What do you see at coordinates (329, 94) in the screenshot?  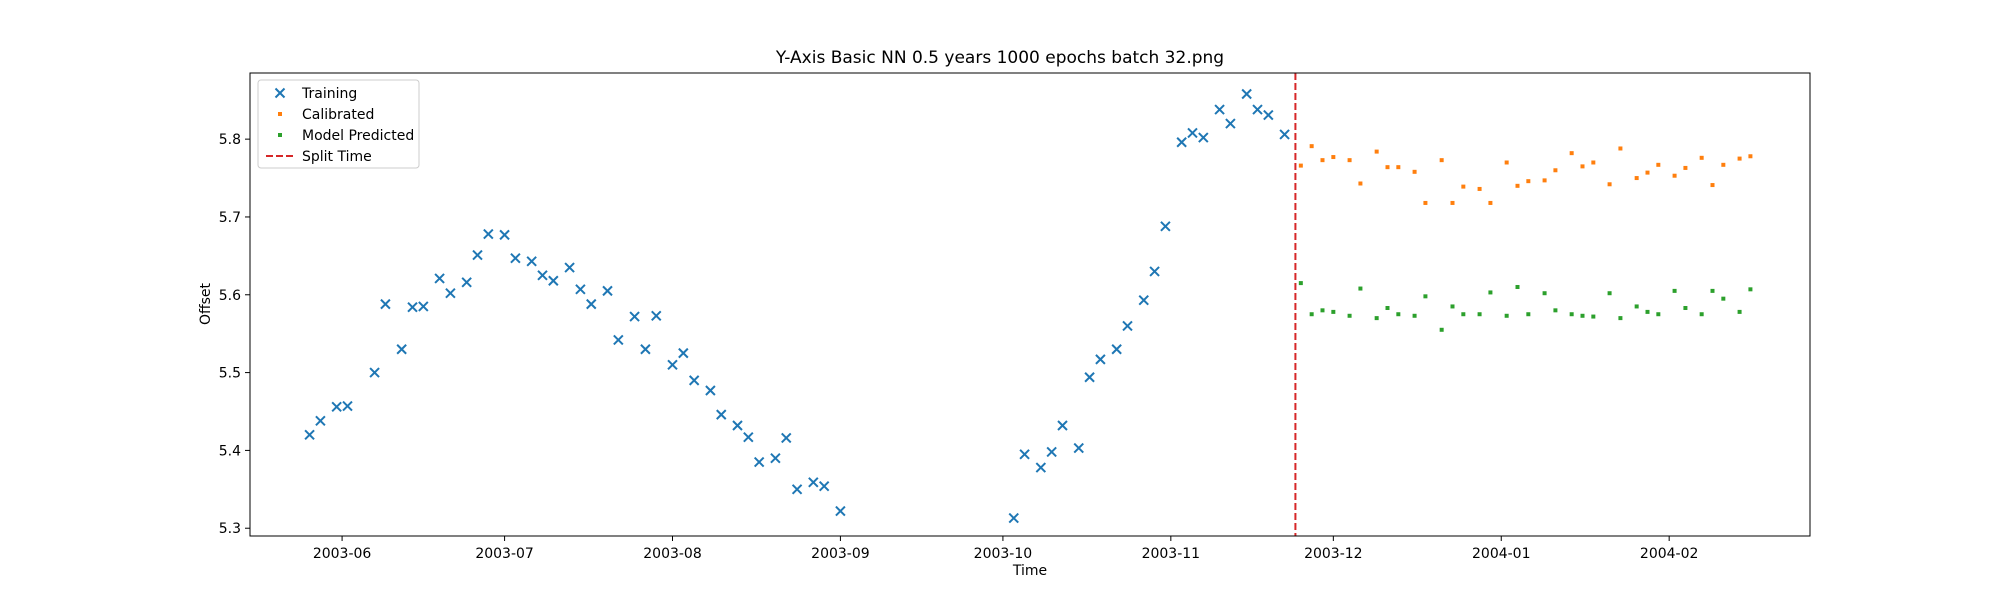 I see `legend-label: Training` at bounding box center [329, 94].